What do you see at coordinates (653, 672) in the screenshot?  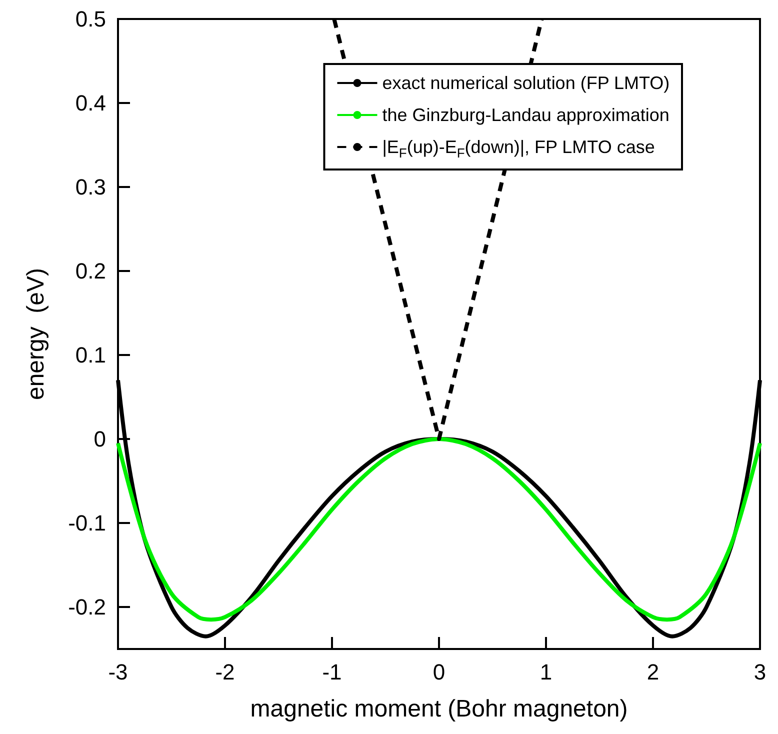 I see `x-tick-label: 2` at bounding box center [653, 672].